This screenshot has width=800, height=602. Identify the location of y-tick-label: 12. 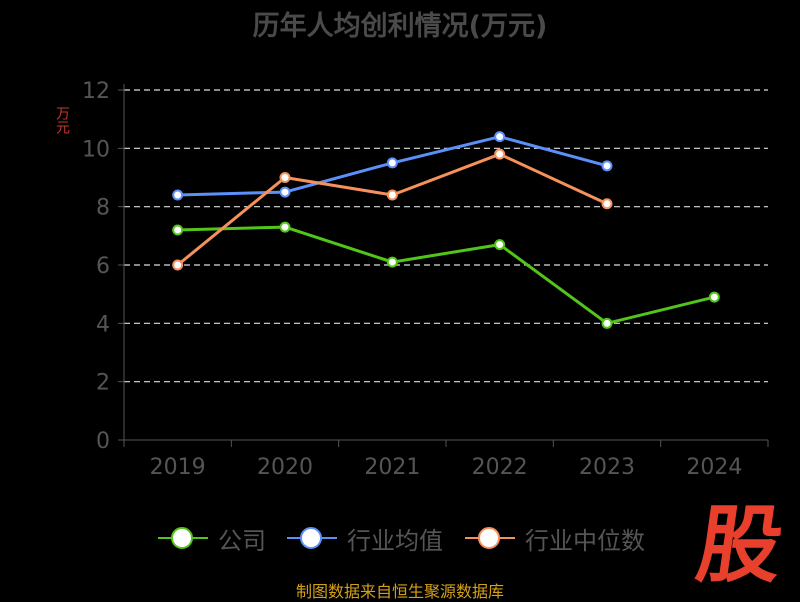
(96, 91).